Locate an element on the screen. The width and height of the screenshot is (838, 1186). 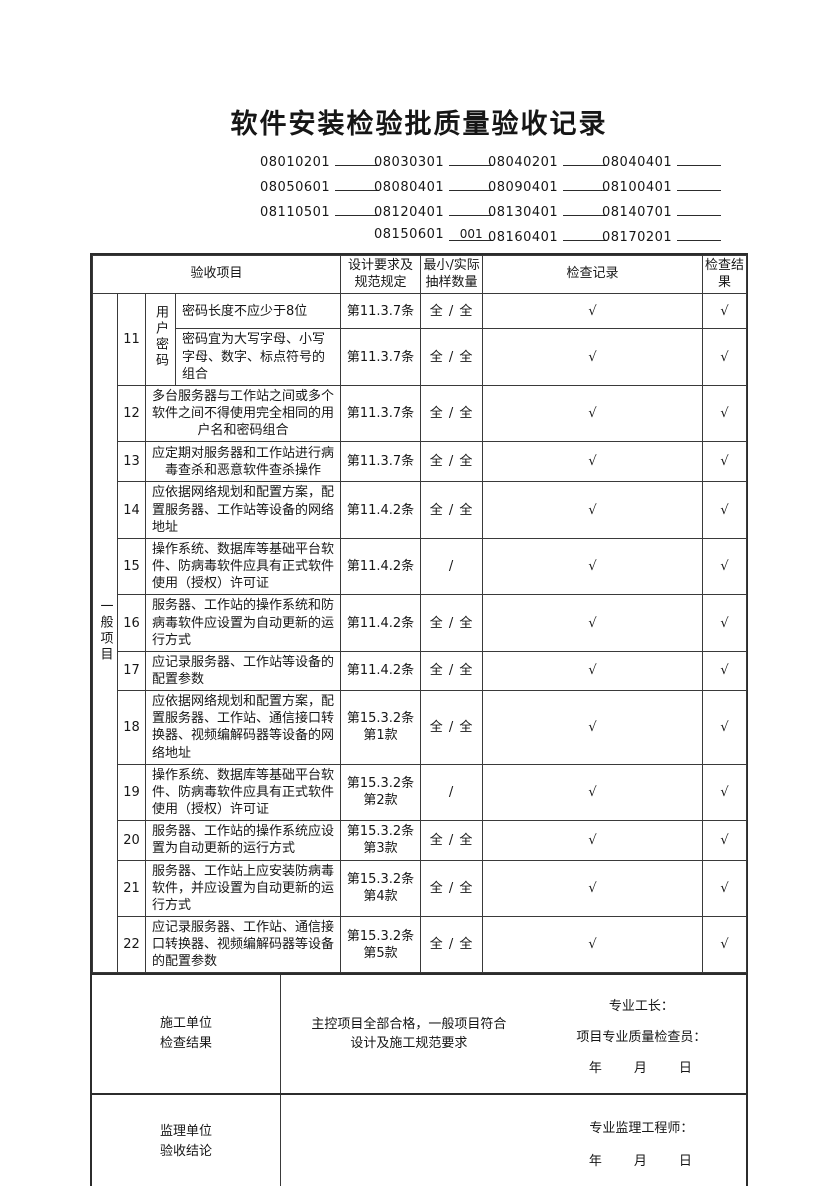
code-entry: 08150601 001 is located at coordinates (434, 235).